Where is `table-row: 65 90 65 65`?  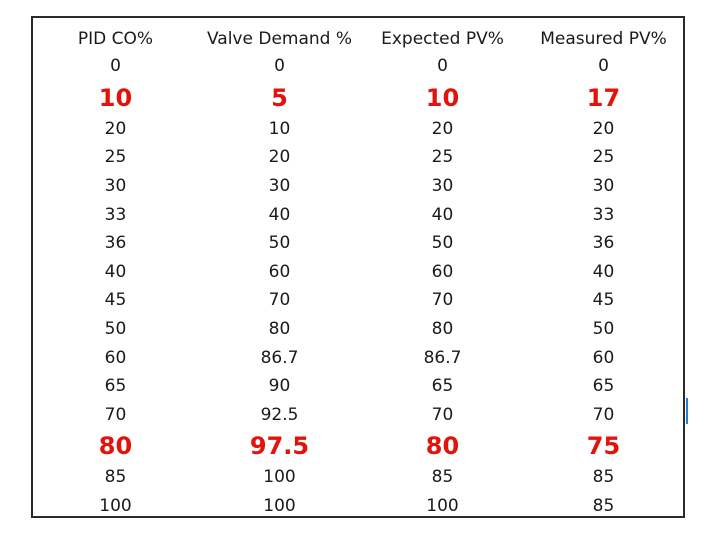 table-row: 65 90 65 65 is located at coordinates (358, 386).